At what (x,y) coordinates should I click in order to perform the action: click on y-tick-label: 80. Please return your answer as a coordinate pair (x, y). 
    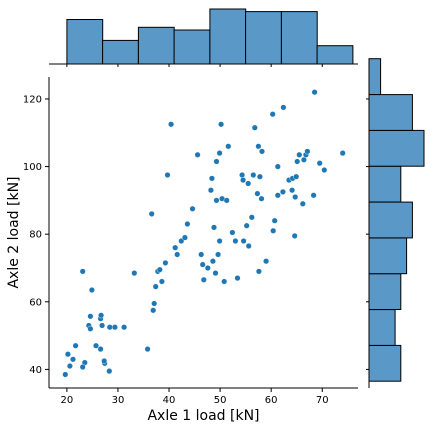
    Looking at the image, I should click on (35, 235).